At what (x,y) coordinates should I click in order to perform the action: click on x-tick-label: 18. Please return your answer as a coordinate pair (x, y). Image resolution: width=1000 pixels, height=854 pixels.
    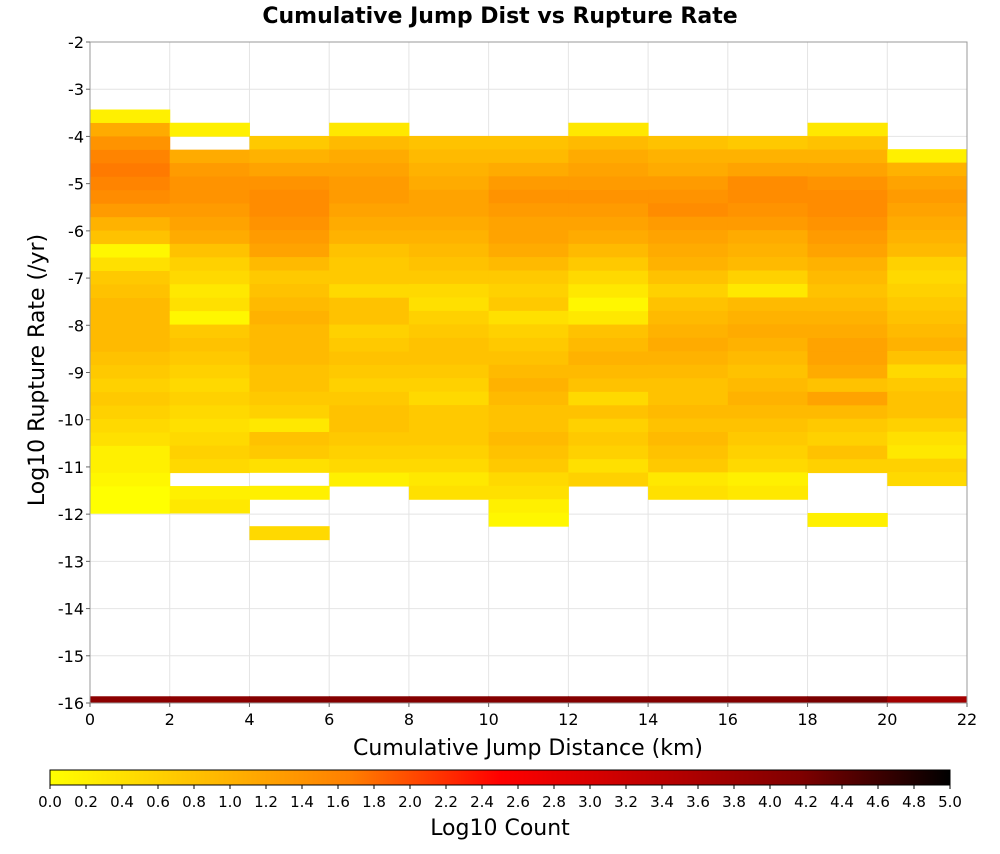
    Looking at the image, I should click on (807, 719).